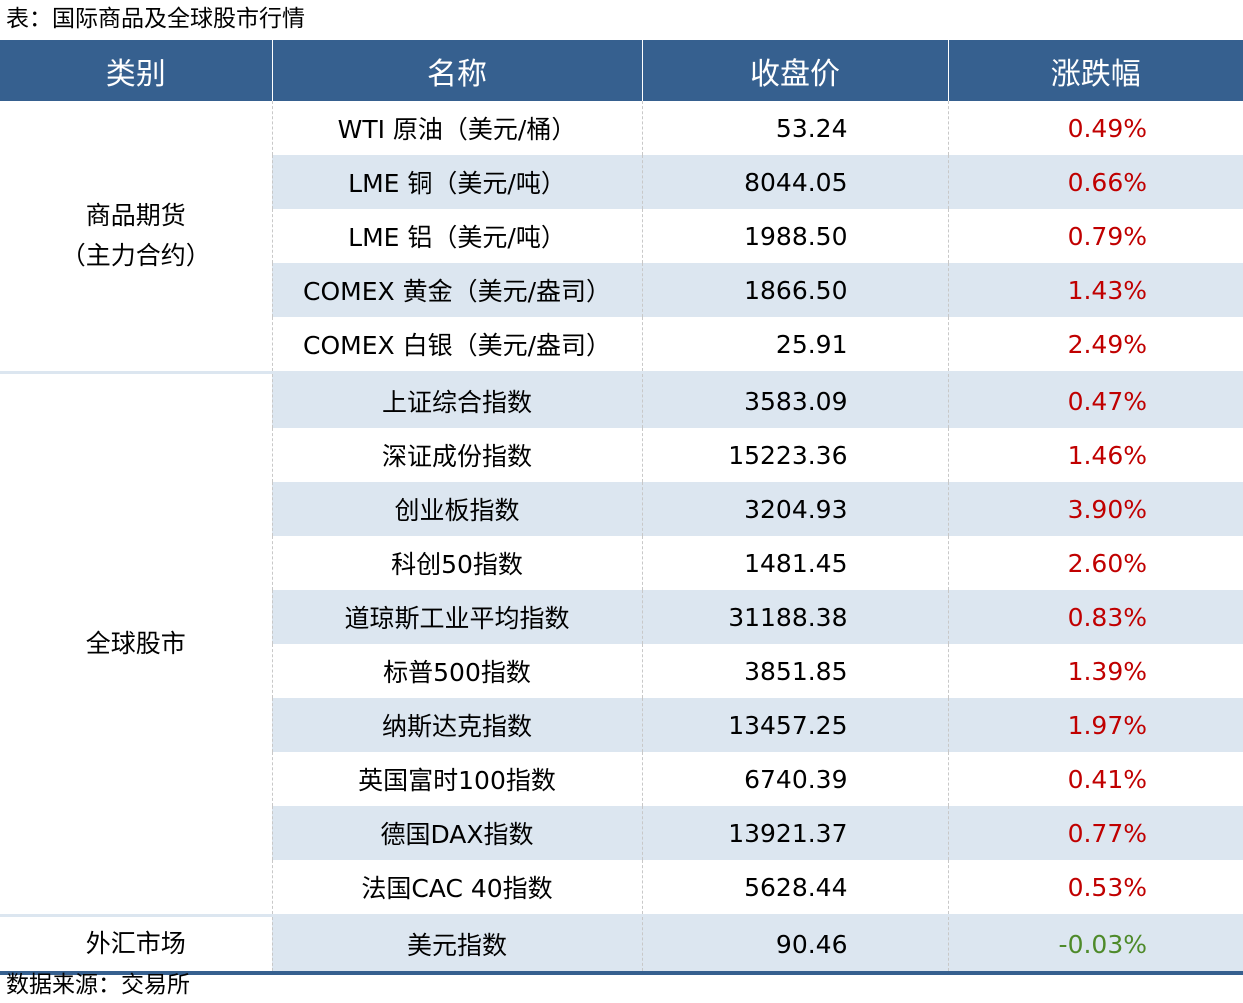 The image size is (1243, 1003). I want to click on category-cell: 全球股市, so click(136, 643).